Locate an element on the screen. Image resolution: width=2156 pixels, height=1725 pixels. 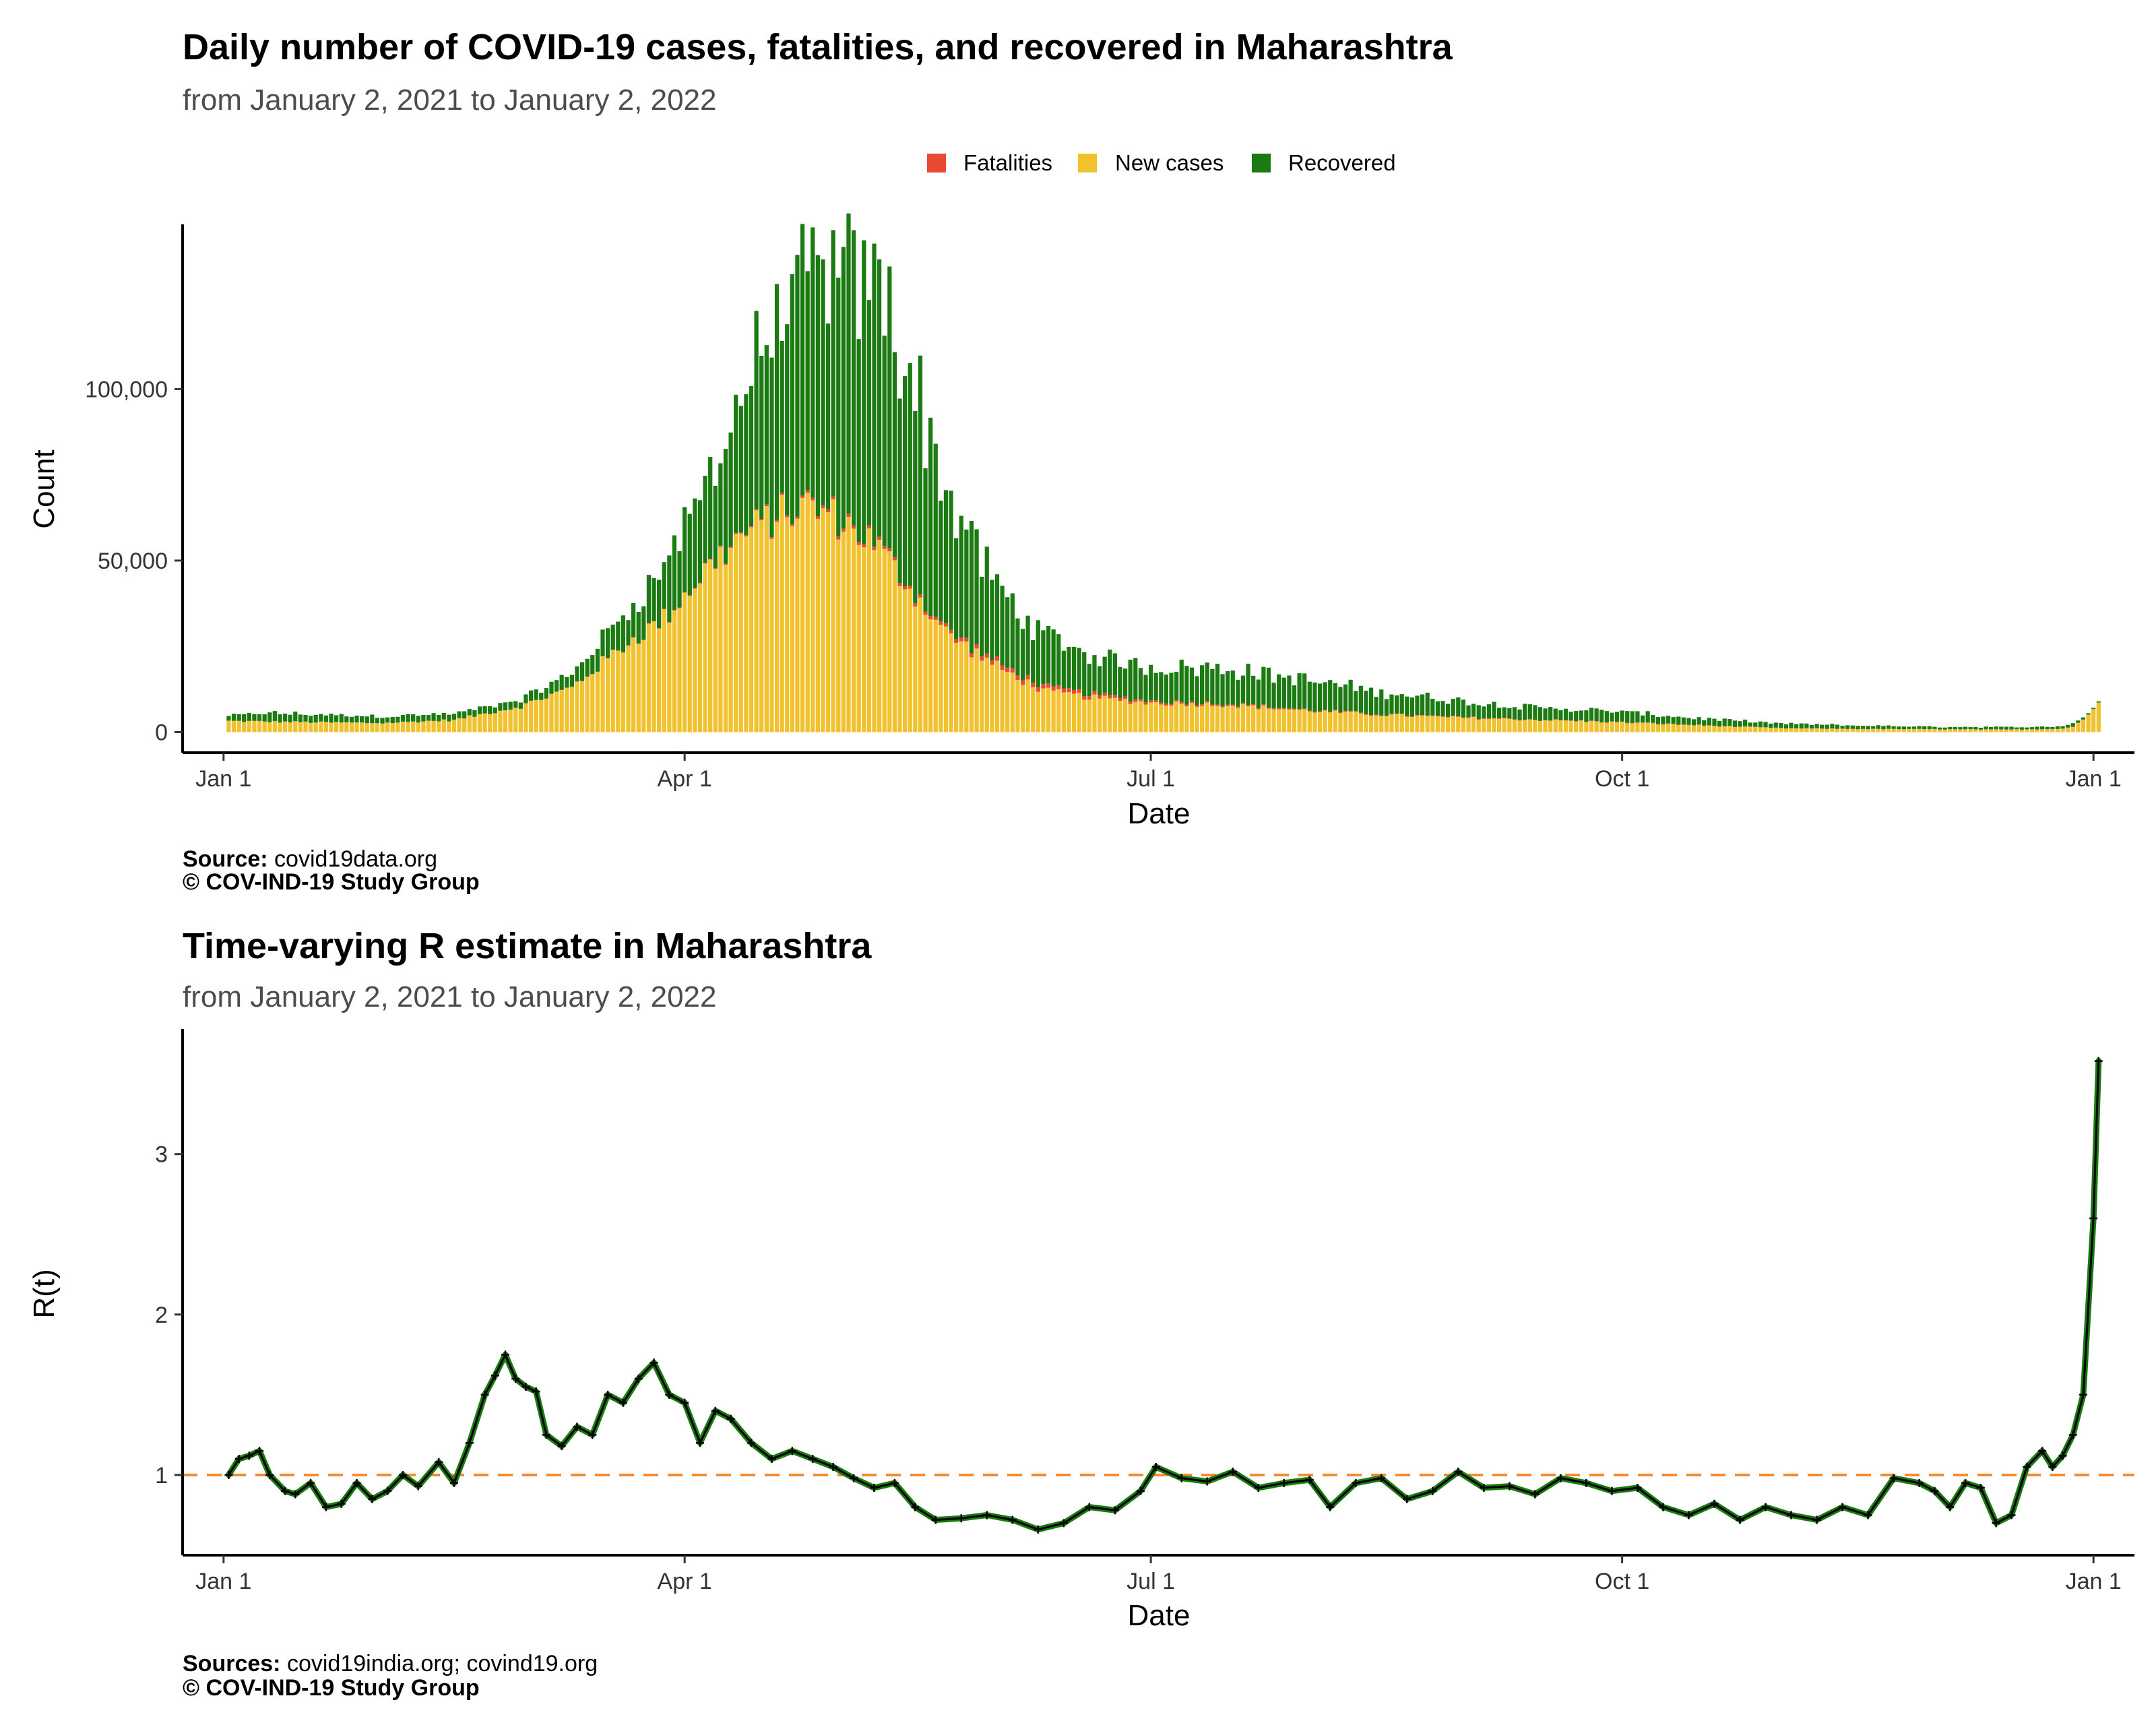
r-source-label: Sources: is located at coordinates (232, 1664).